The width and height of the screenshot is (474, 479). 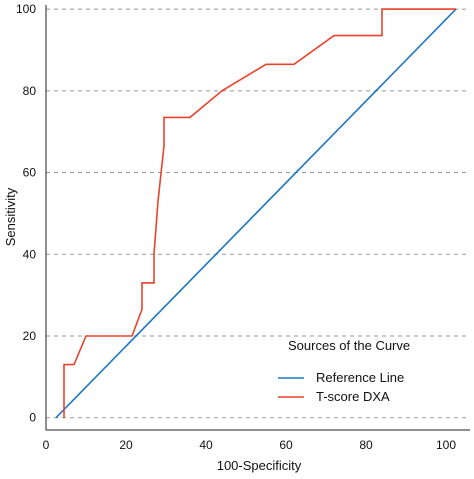 What do you see at coordinates (30, 254) in the screenshot?
I see `y-tick-label-40: 40` at bounding box center [30, 254].